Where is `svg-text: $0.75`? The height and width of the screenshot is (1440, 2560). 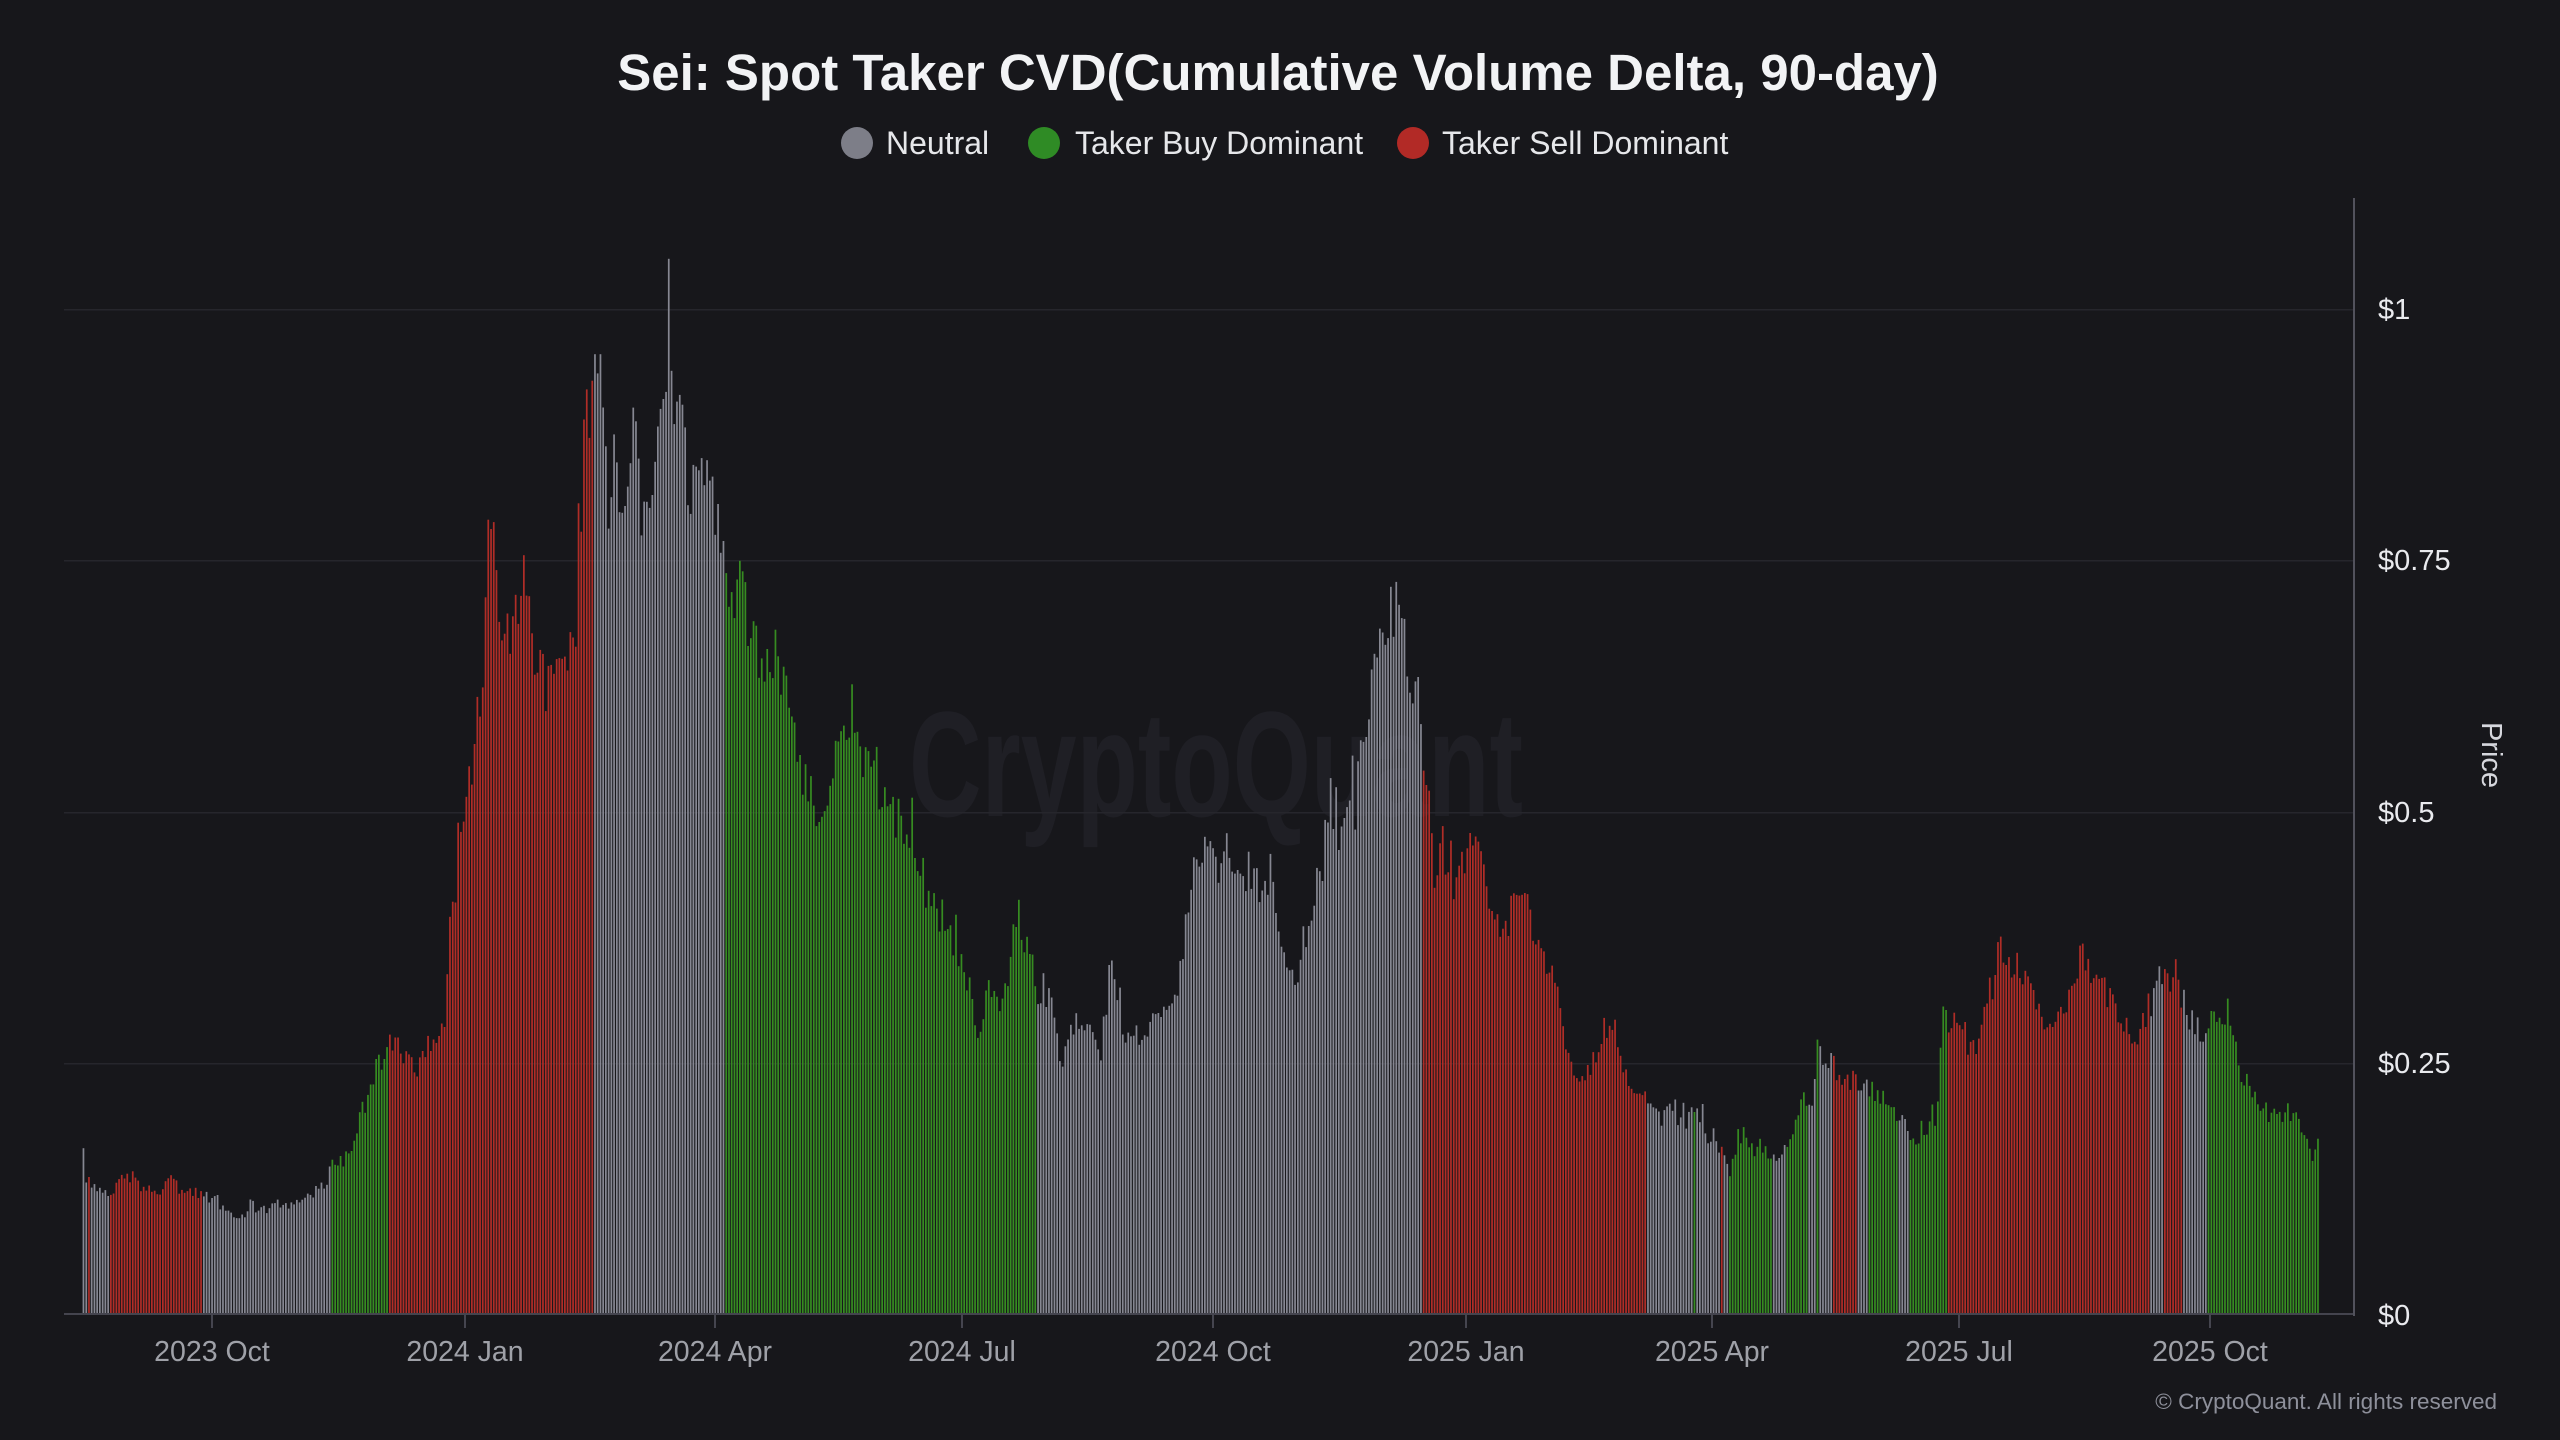
svg-text: $0.75 is located at coordinates (2414, 561).